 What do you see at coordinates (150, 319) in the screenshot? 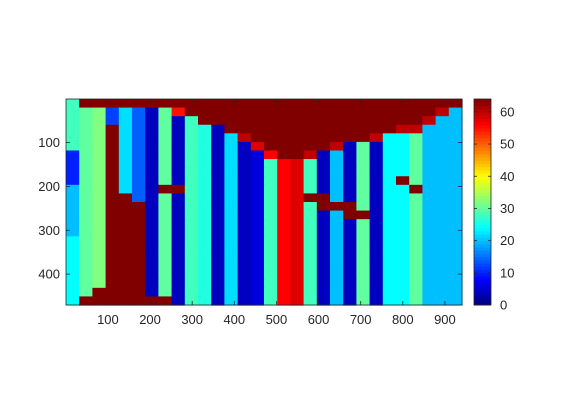
I see `x-tick-label: 200` at bounding box center [150, 319].